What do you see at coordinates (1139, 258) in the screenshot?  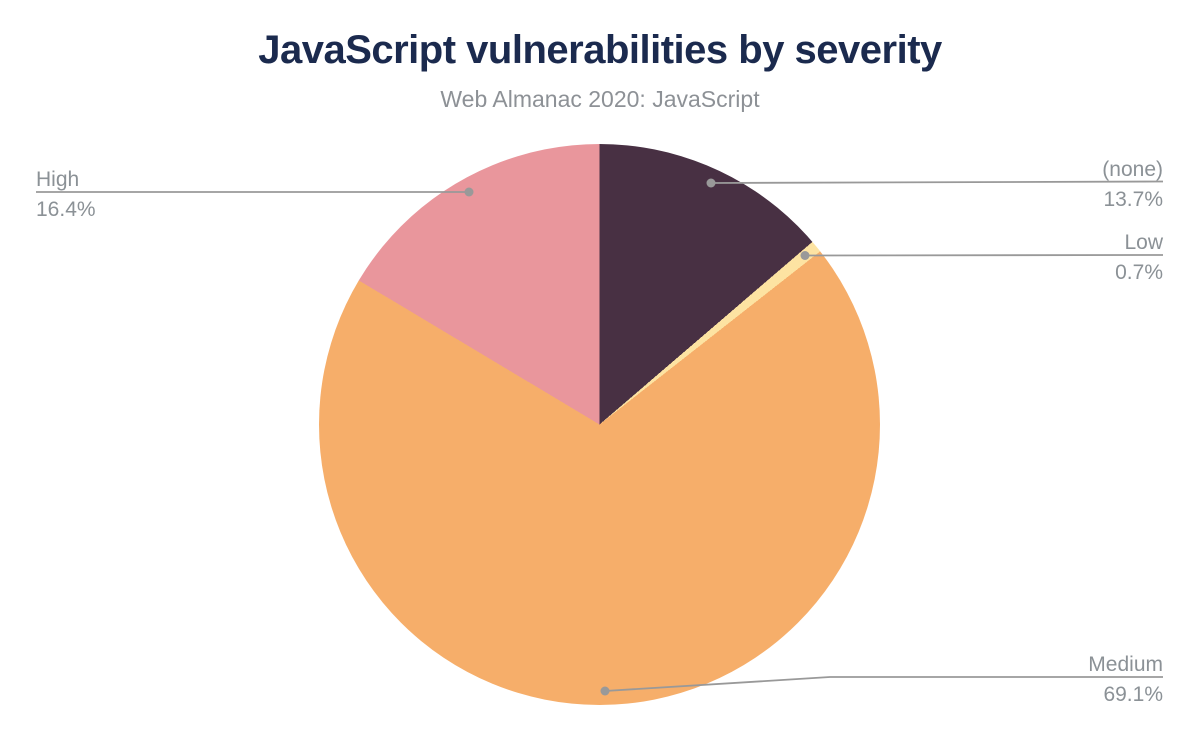 I see `callout-low: Low 0.7%` at bounding box center [1139, 258].